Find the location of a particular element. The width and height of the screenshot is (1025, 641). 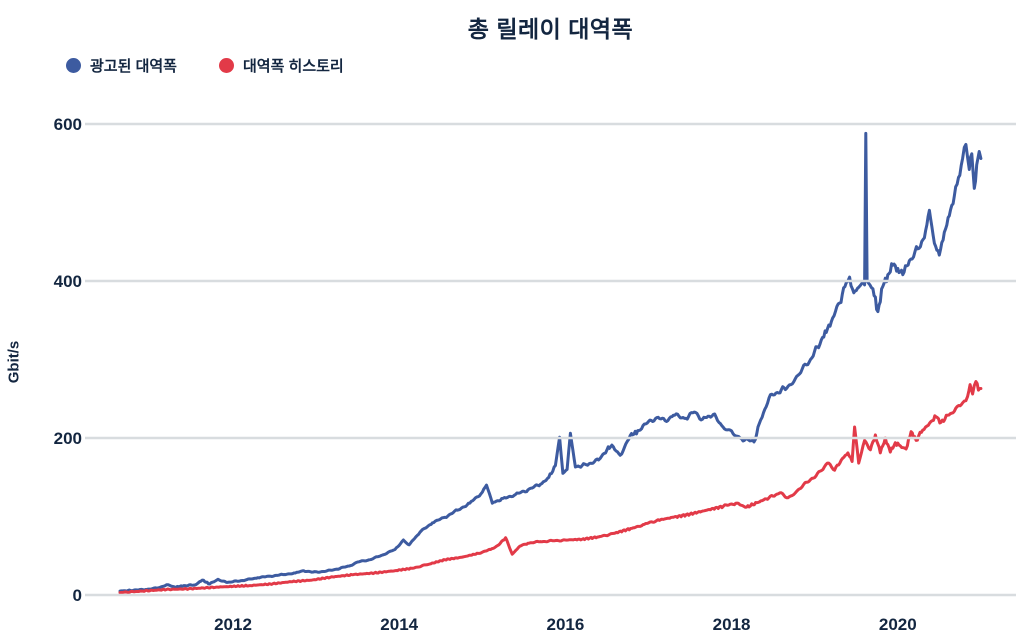

legend-swatch-advertised-bandwidth-icon is located at coordinates (73, 65).